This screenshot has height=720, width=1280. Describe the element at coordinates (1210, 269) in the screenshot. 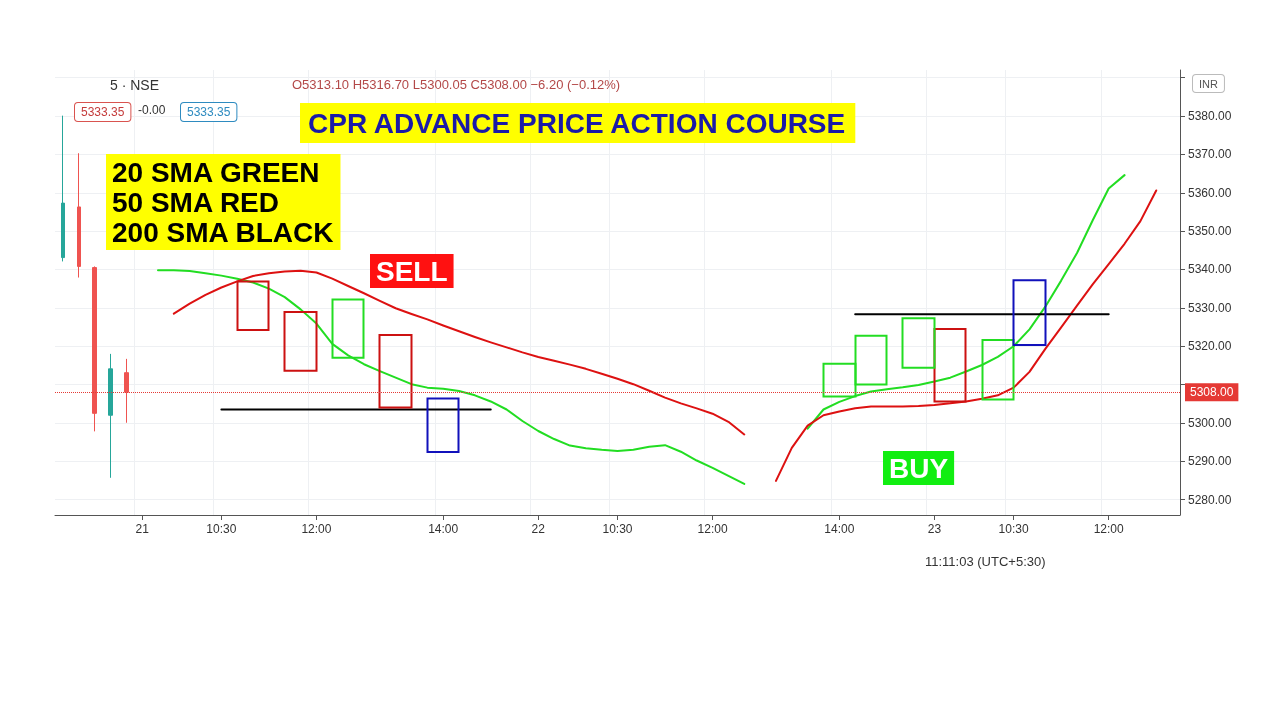

I see `y-tick-label: 5340.00` at that location.